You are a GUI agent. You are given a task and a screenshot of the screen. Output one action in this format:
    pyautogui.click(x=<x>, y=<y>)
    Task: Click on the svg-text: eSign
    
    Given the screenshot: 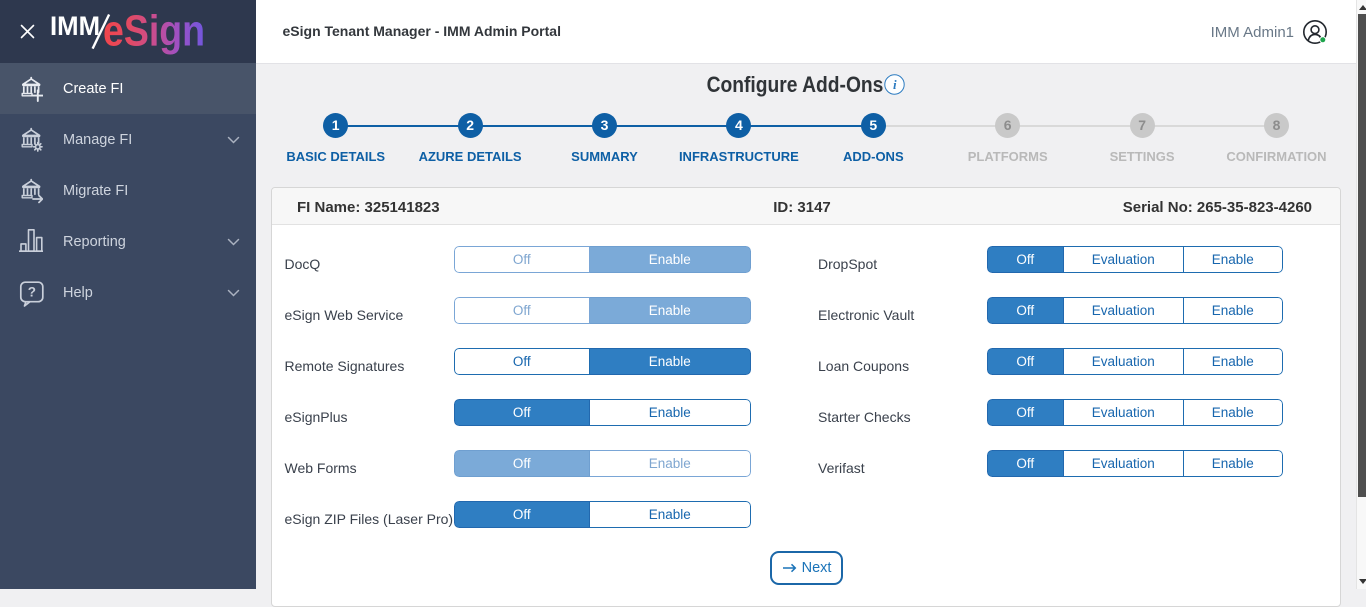 What is the action you would take?
    pyautogui.click(x=154, y=31)
    